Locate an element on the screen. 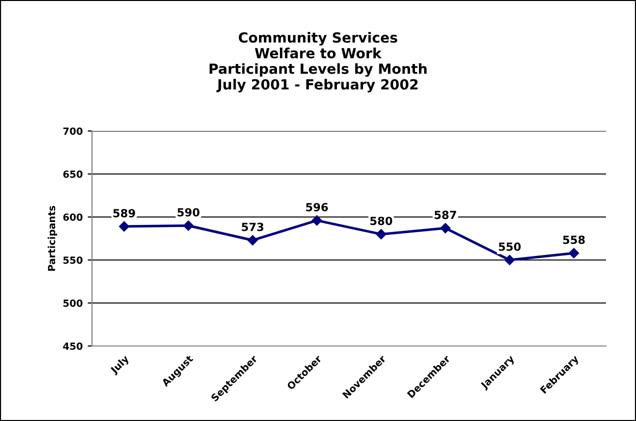 The width and height of the screenshot is (636, 421). y-tick-label: 600 is located at coordinates (73, 217).